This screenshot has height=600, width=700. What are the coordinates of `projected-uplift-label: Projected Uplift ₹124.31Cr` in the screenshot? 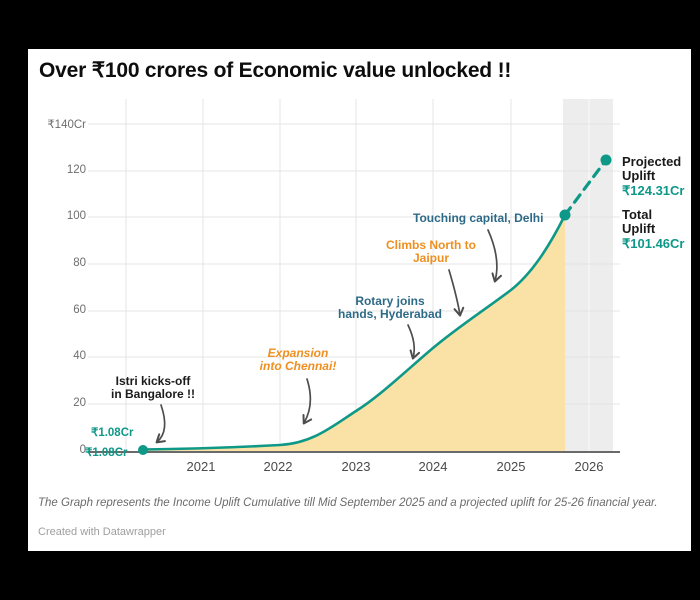 It's located at (656, 176).